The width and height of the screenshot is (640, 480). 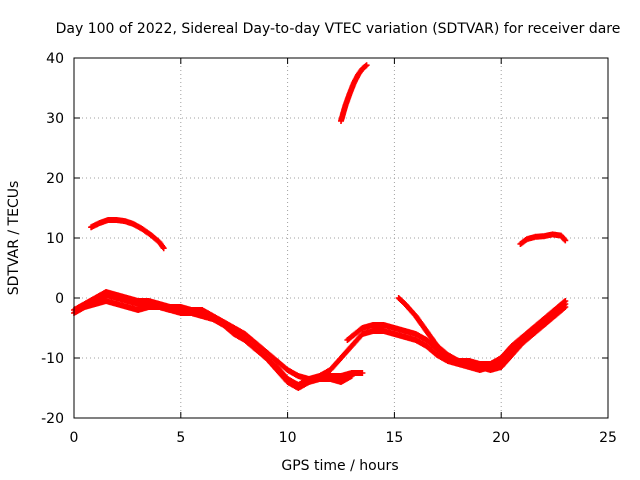 I want to click on y-tick-label: 20, so click(x=55, y=179).